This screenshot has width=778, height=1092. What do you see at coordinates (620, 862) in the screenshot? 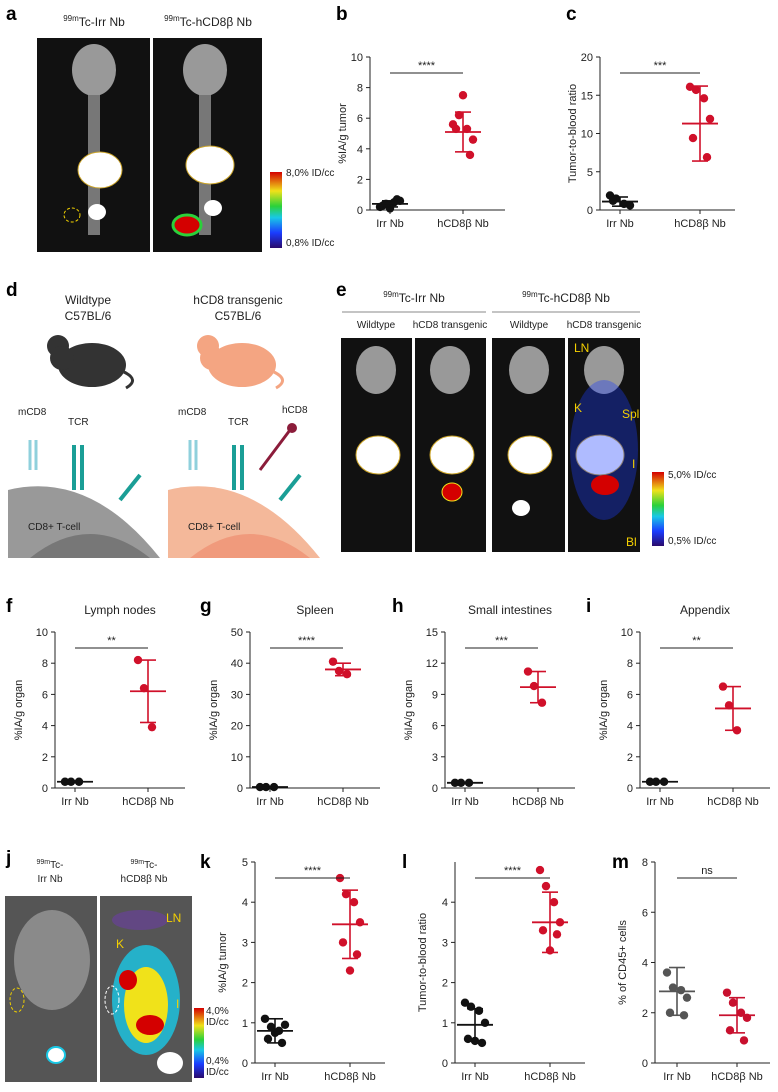
I see `panel-letter: m` at bounding box center [620, 862].